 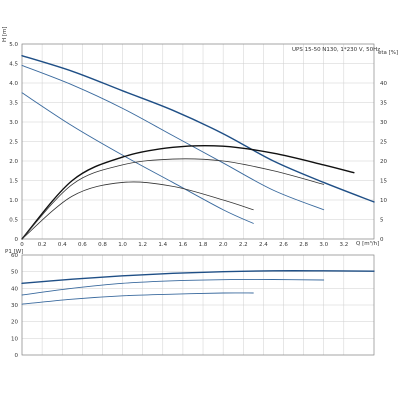 I want to click on power-tick-label: 40, so click(x=14, y=289).